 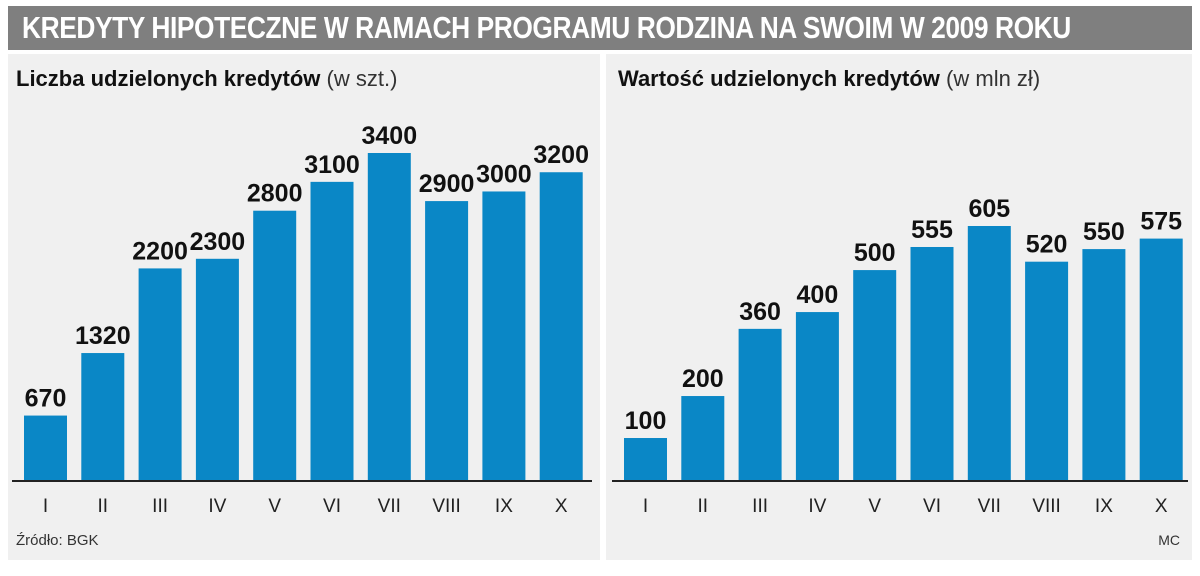 I want to click on right-data-label: 360, so click(x=760, y=312).